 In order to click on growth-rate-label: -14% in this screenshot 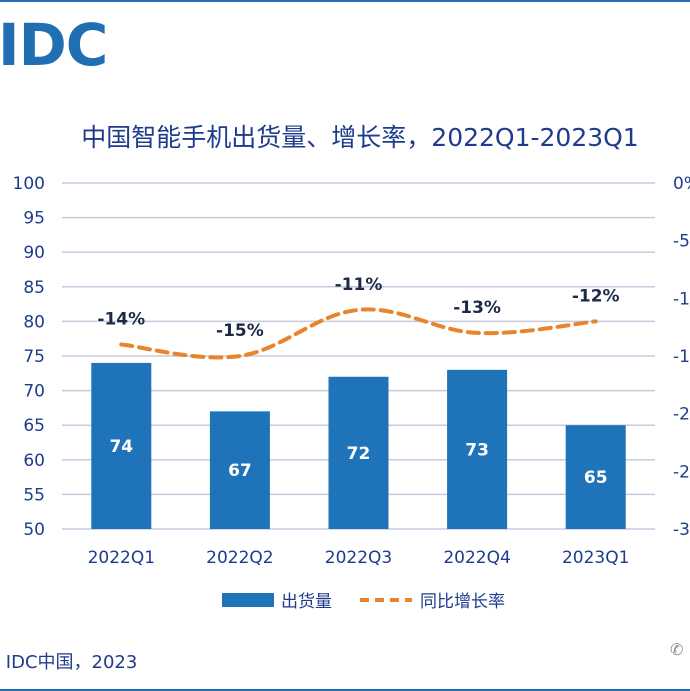, I will do `click(121, 319)`.